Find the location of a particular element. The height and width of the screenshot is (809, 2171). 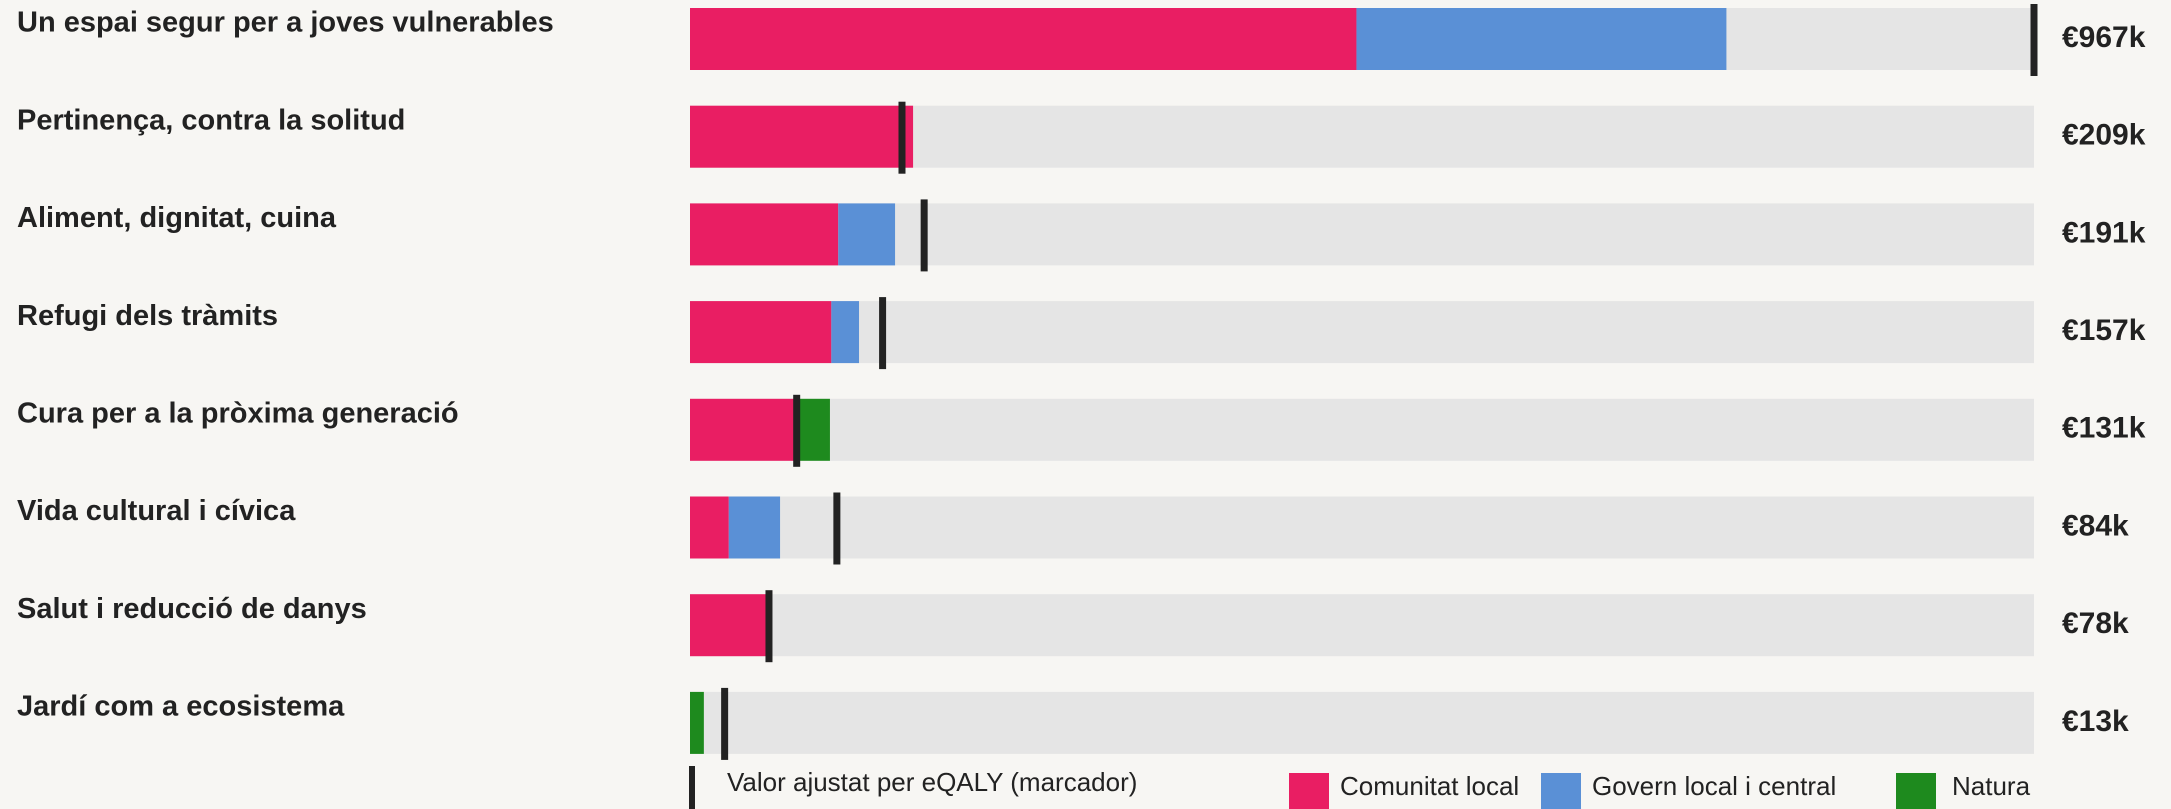

total-label: €13k is located at coordinates (2095, 721).